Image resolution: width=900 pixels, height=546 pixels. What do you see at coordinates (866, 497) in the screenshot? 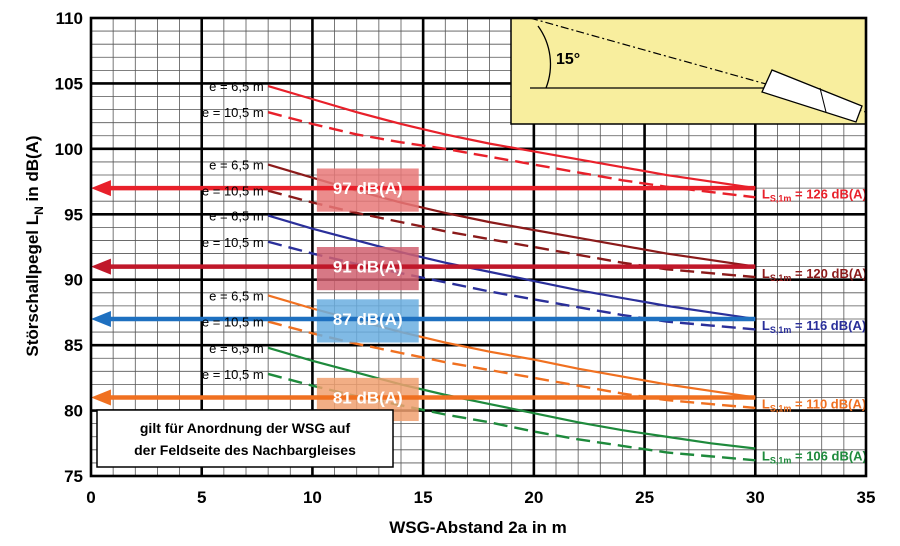
I see `x-tick-label: 35` at bounding box center [866, 497].